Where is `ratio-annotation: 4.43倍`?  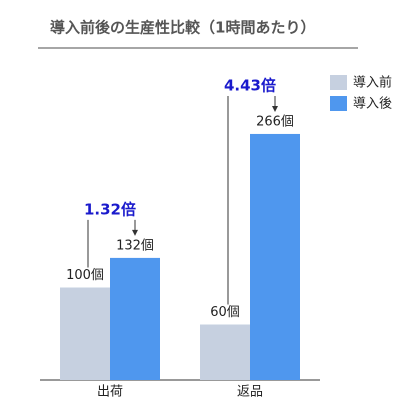
ratio-annotation: 4.43倍 is located at coordinates (250, 85).